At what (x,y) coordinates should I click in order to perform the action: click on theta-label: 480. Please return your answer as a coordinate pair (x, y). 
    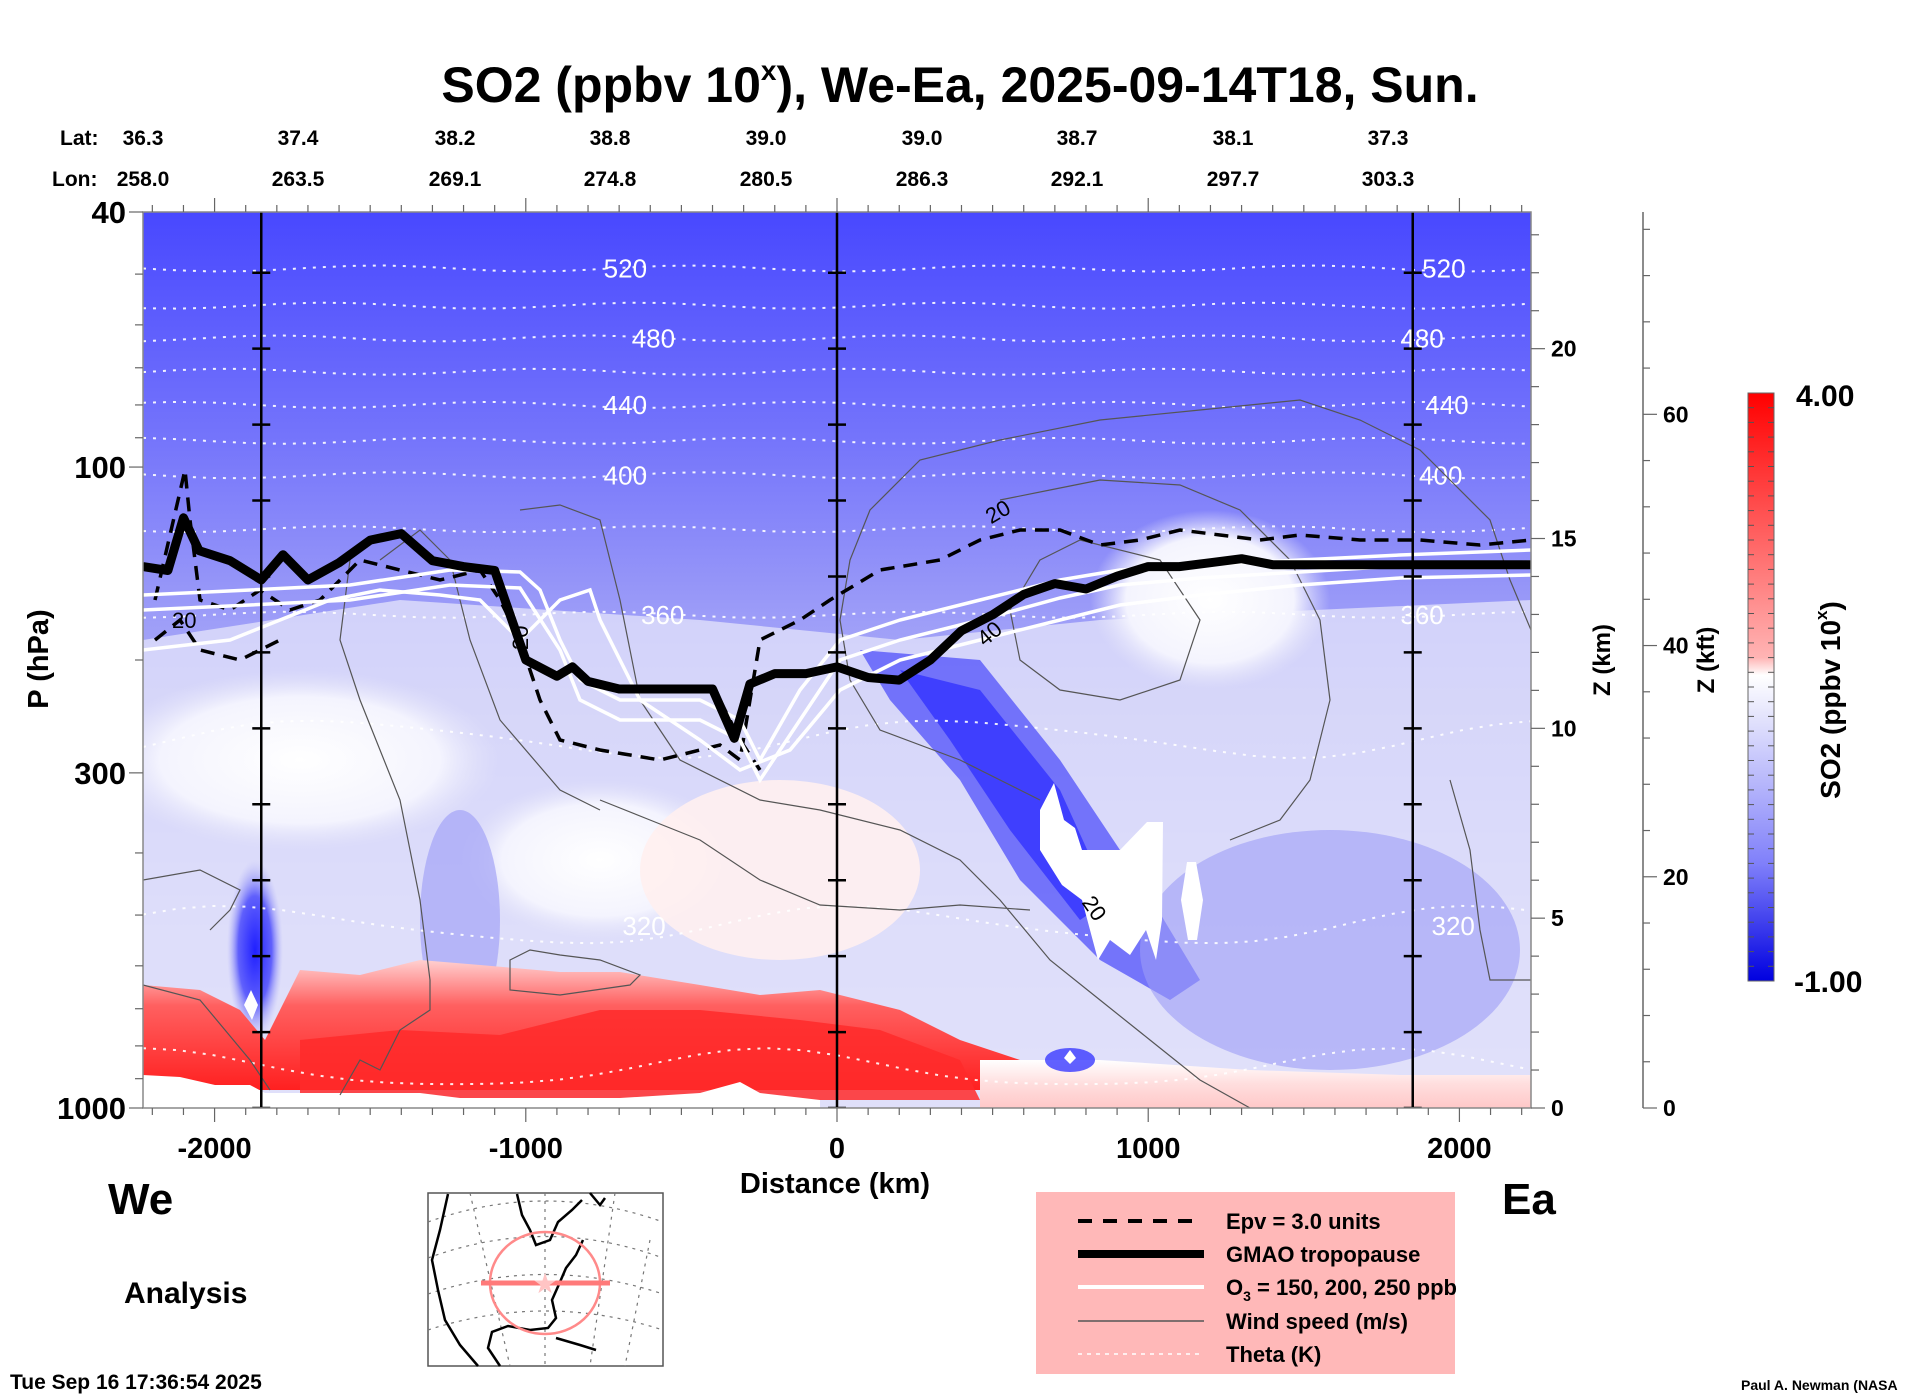
    Looking at the image, I should click on (653, 338).